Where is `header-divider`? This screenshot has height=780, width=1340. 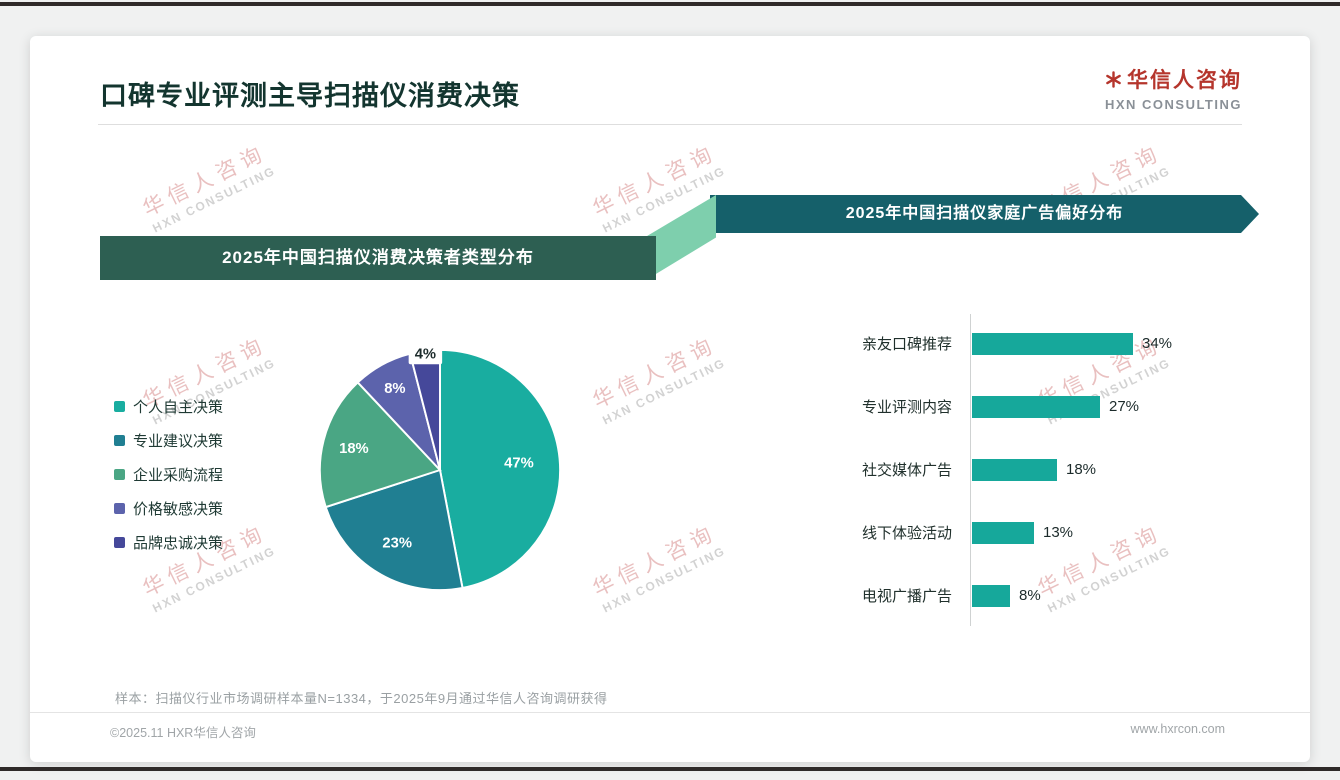
header-divider is located at coordinates (670, 124).